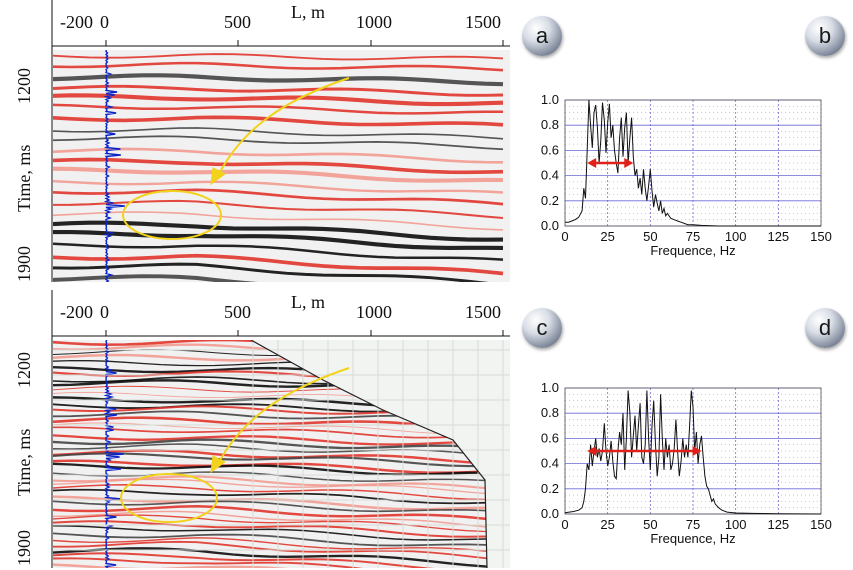  I want to click on bottom-y-axis-title: Time, ms, so click(24, 462).